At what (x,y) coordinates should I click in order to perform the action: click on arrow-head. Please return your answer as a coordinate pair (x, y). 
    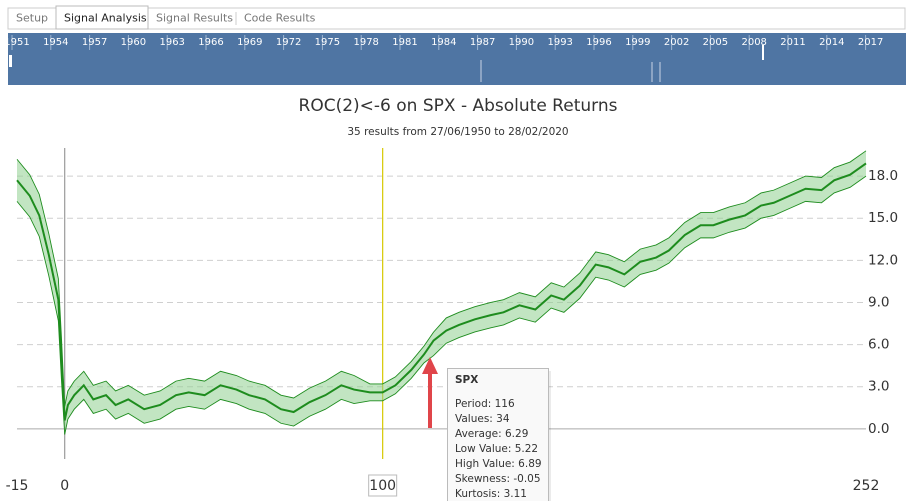
    Looking at the image, I should click on (430, 365).